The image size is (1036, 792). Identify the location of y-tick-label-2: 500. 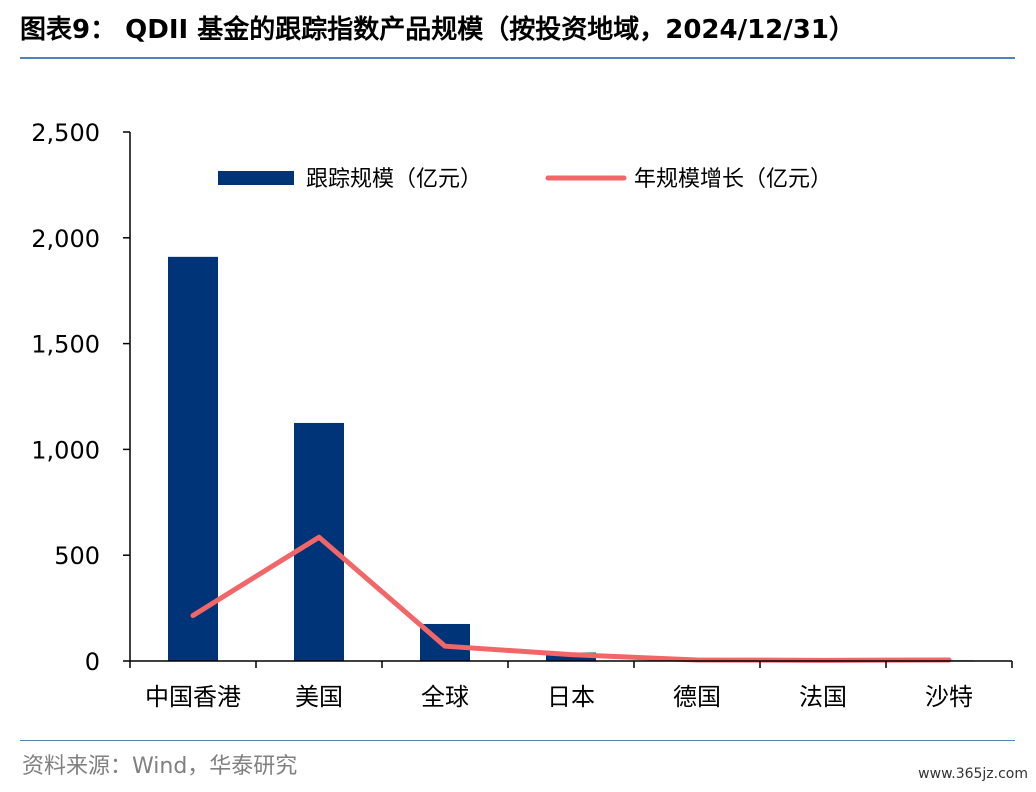
(77, 556).